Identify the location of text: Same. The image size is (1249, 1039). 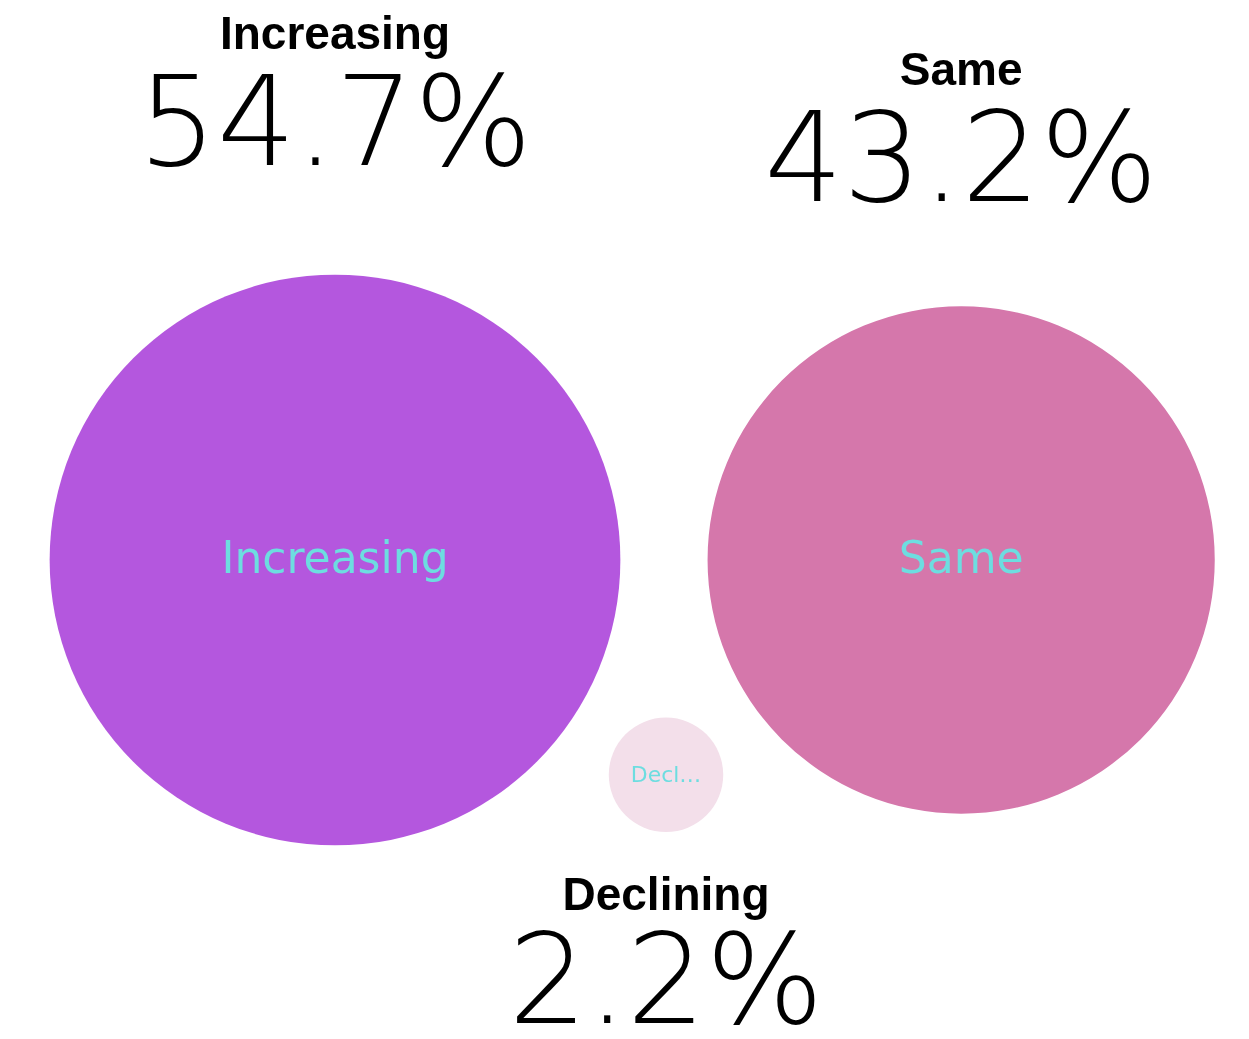
(961, 557).